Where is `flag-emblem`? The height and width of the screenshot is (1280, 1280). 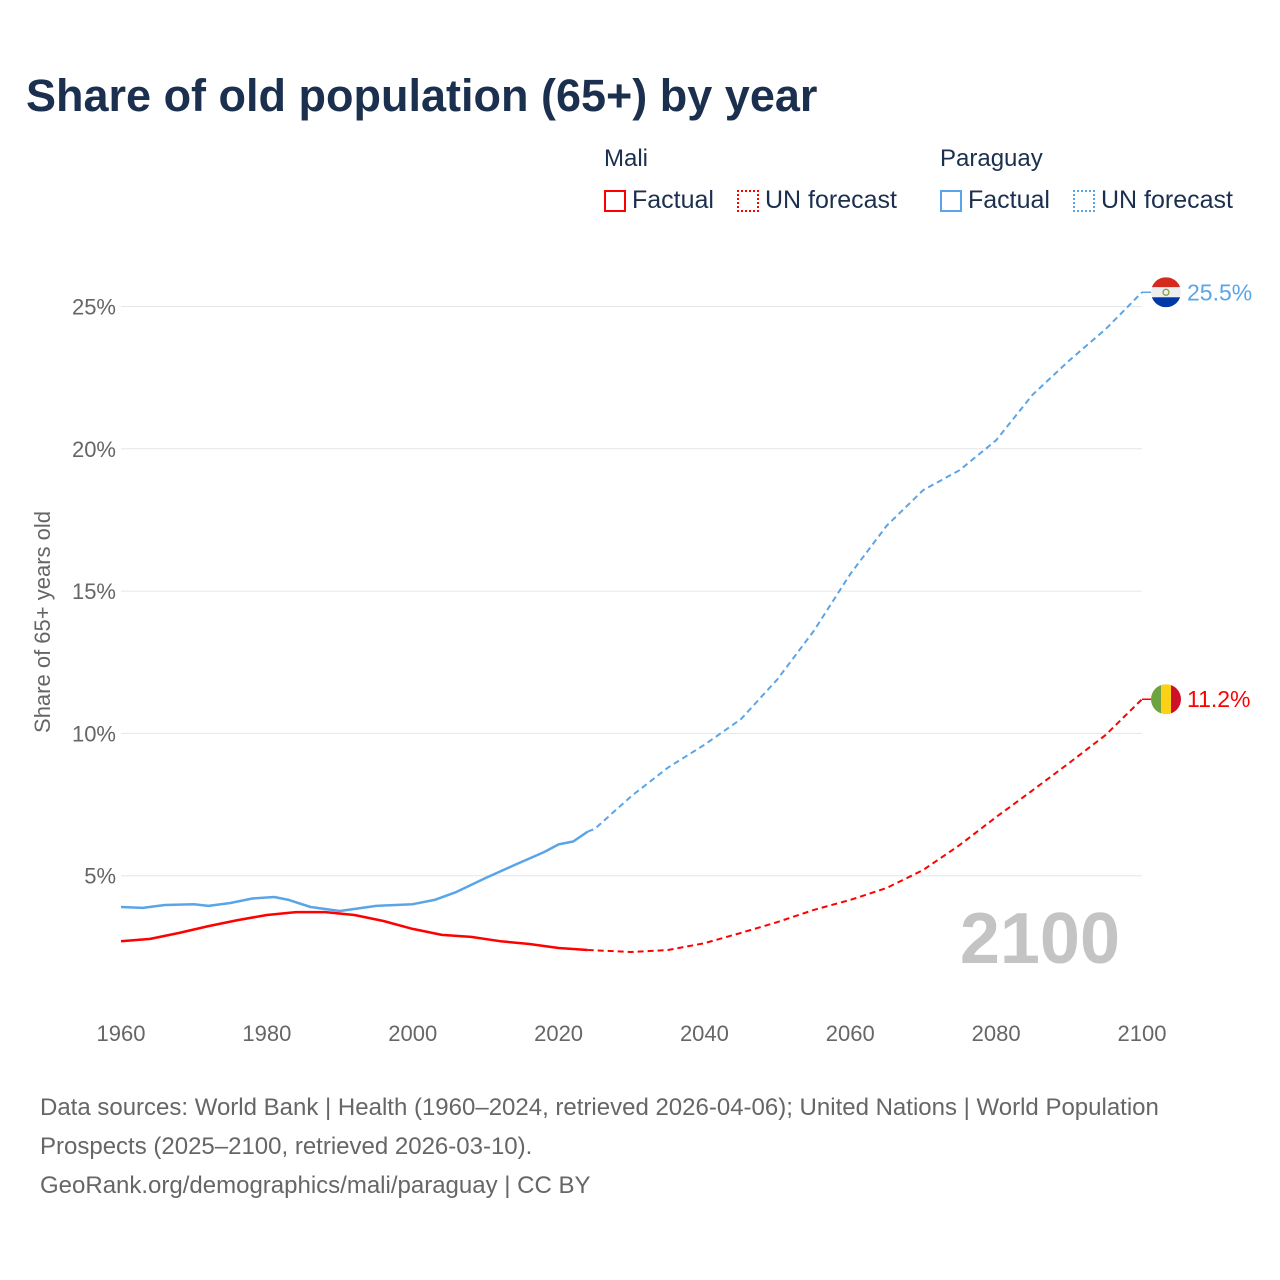 flag-emblem is located at coordinates (1166, 292).